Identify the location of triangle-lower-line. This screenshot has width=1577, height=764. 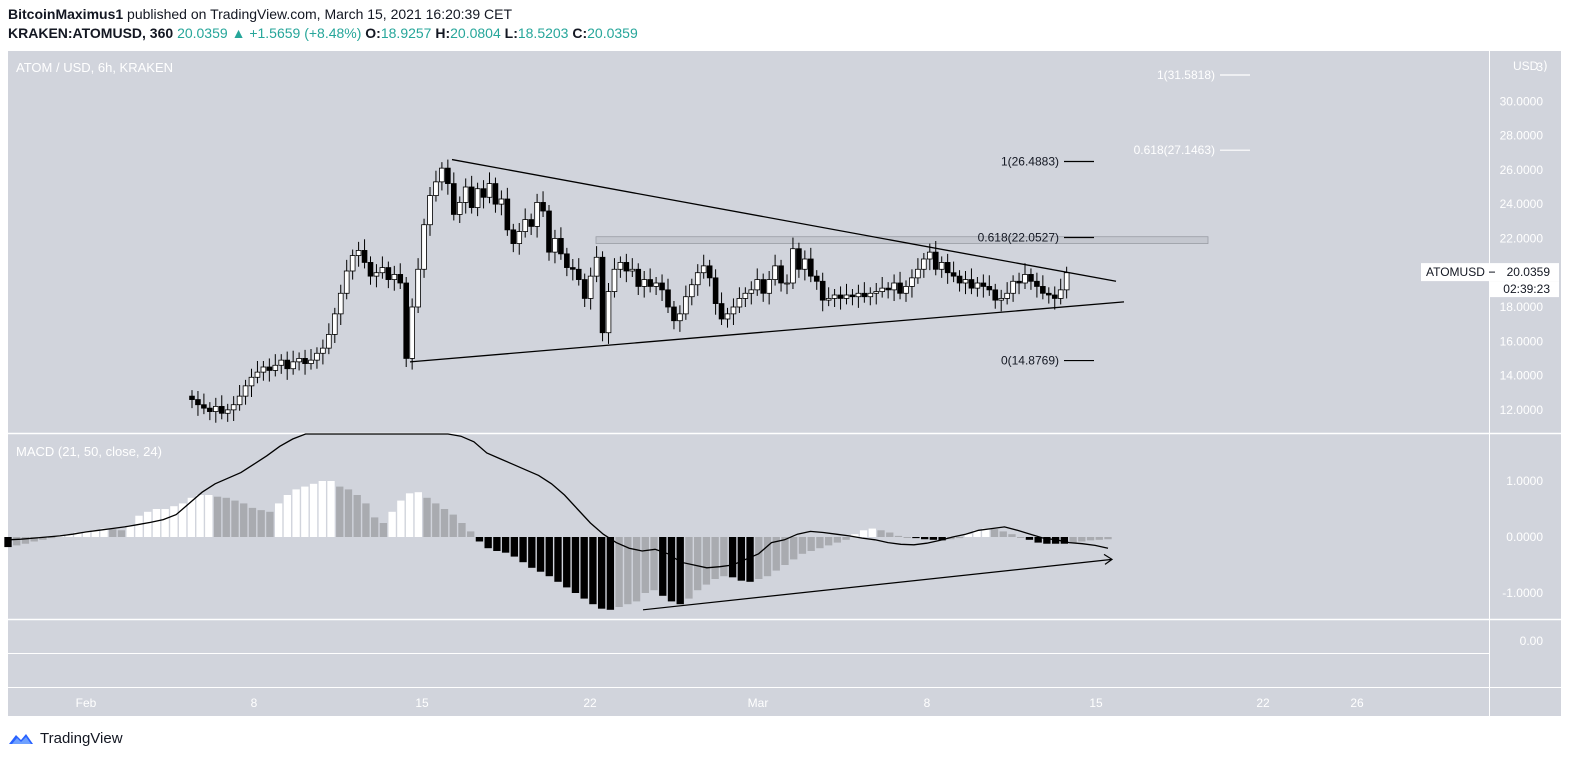
(767, 332).